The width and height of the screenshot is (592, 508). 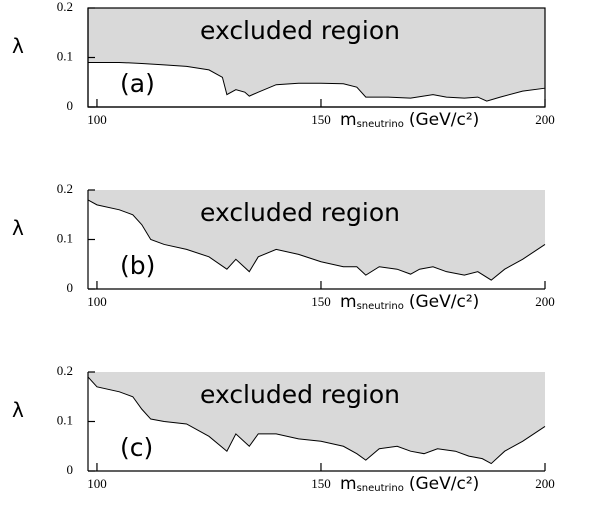 I want to click on panel-label: (c), so click(x=136, y=447).